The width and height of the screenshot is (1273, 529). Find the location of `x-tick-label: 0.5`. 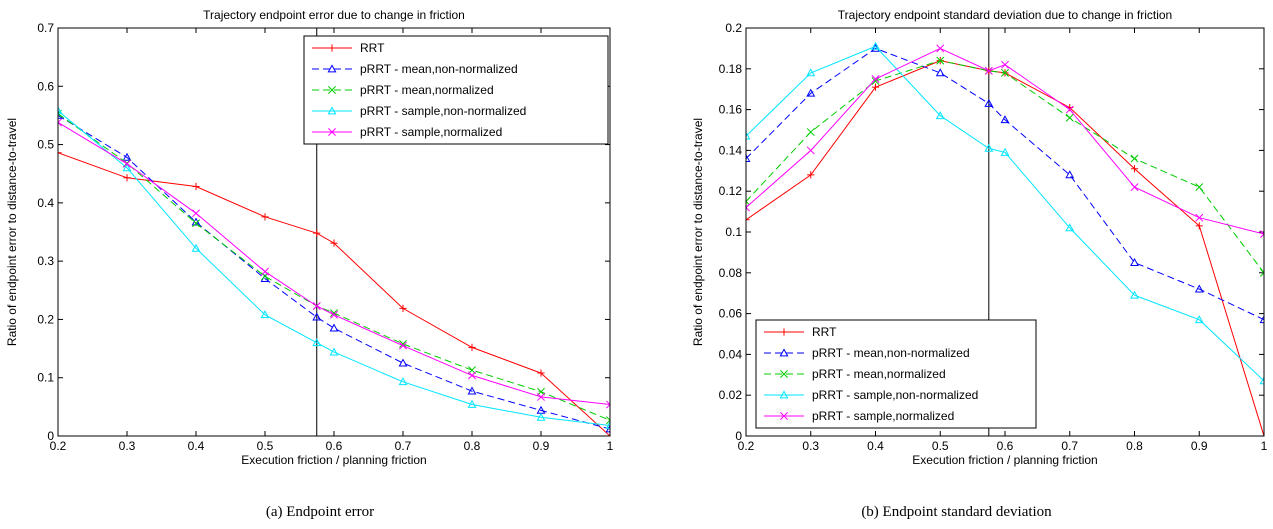

x-tick-label: 0.5 is located at coordinates (940, 446).